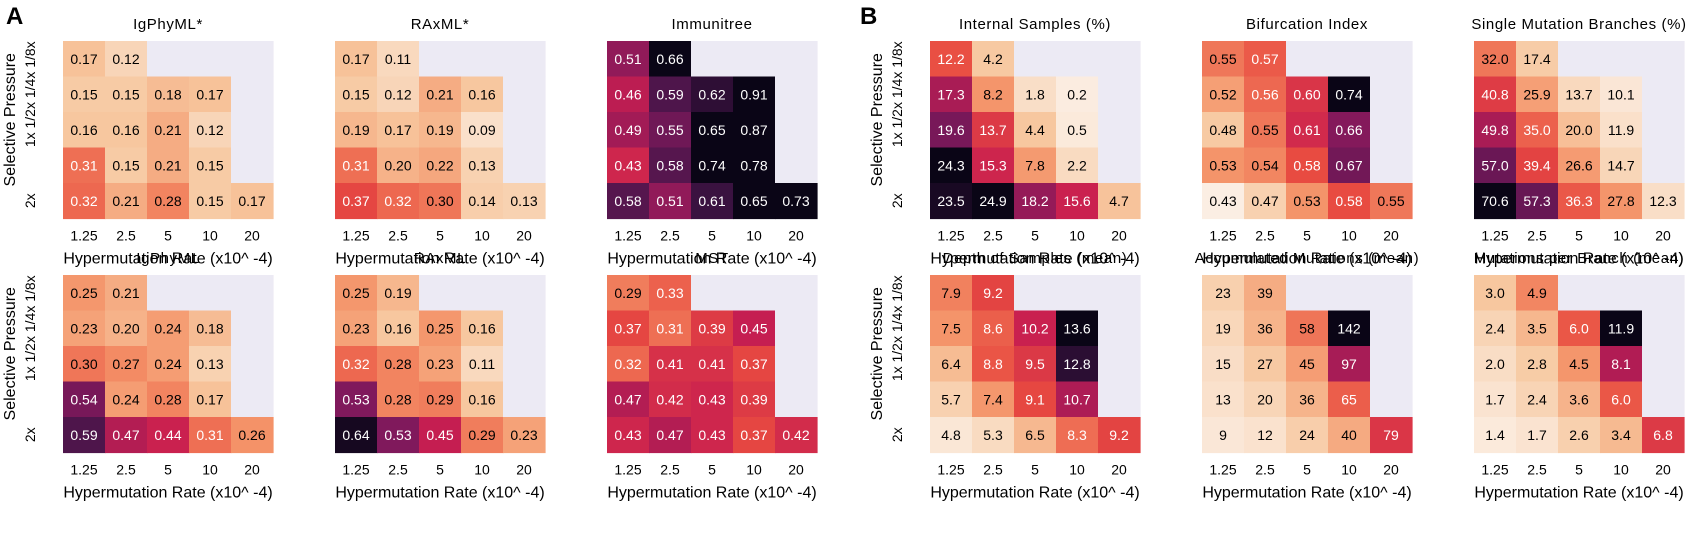 This screenshot has height=559, width=1708. I want to click on cell-value-label: 20, so click(1265, 399).